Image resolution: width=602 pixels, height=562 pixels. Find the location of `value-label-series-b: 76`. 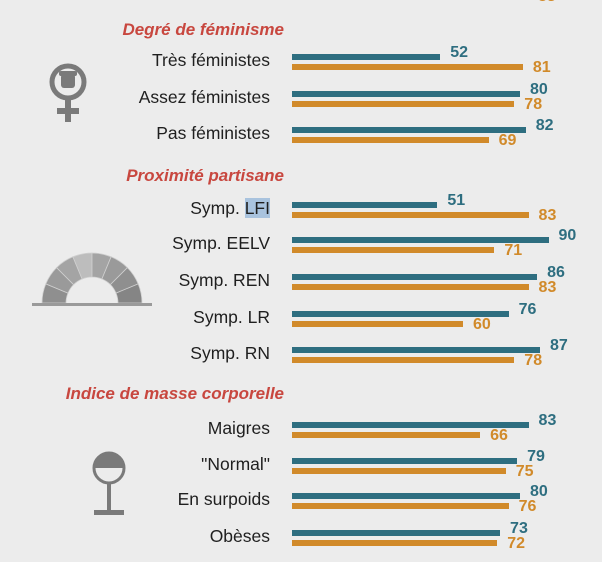

value-label-series-b: 76 is located at coordinates (527, 506).